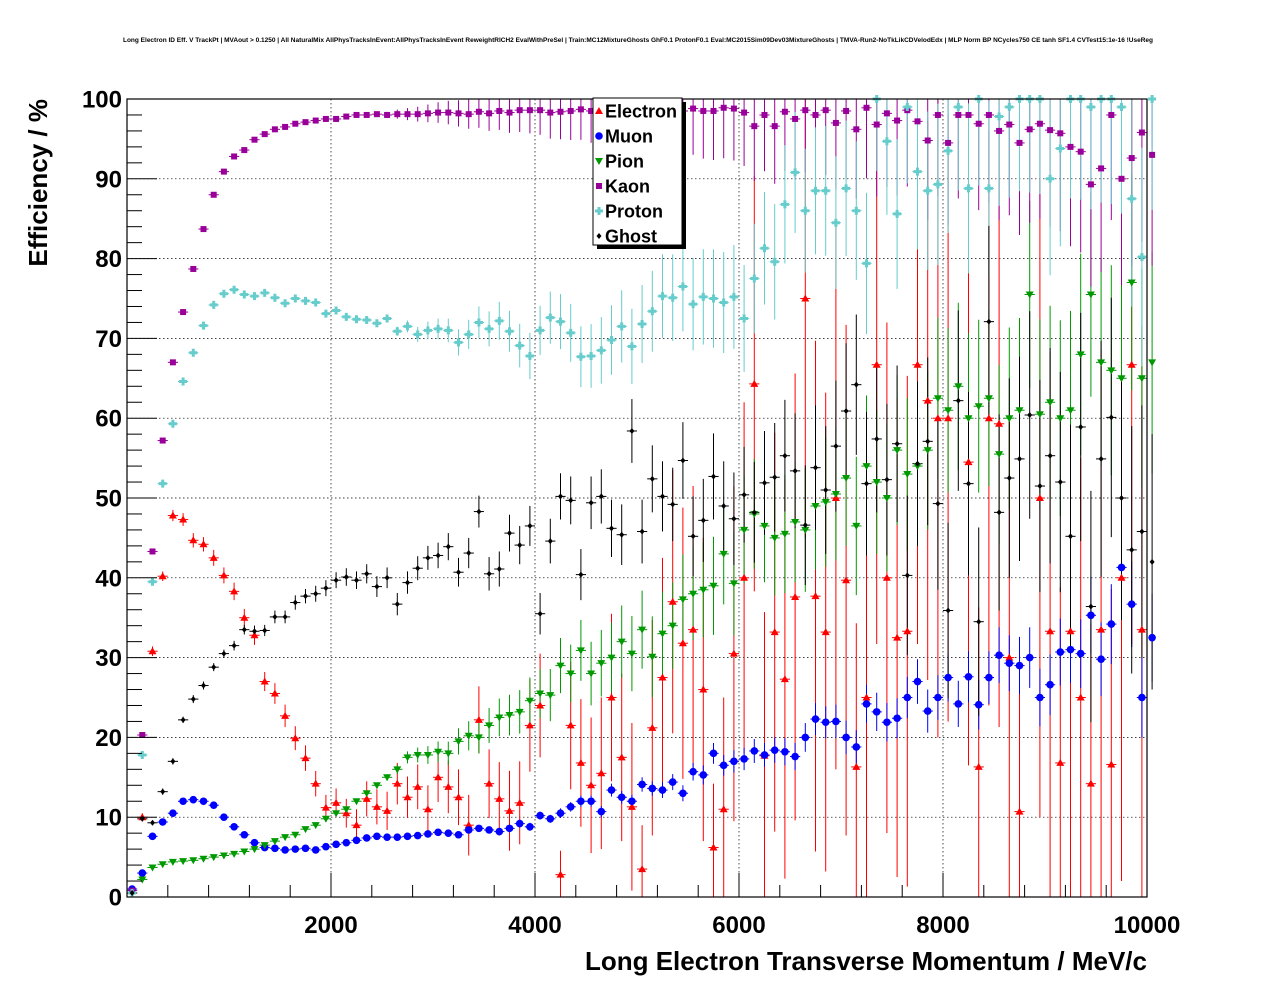 This screenshot has width=1276, height=996. What do you see at coordinates (115, 898) in the screenshot?
I see `y-tick-label: 0` at bounding box center [115, 898].